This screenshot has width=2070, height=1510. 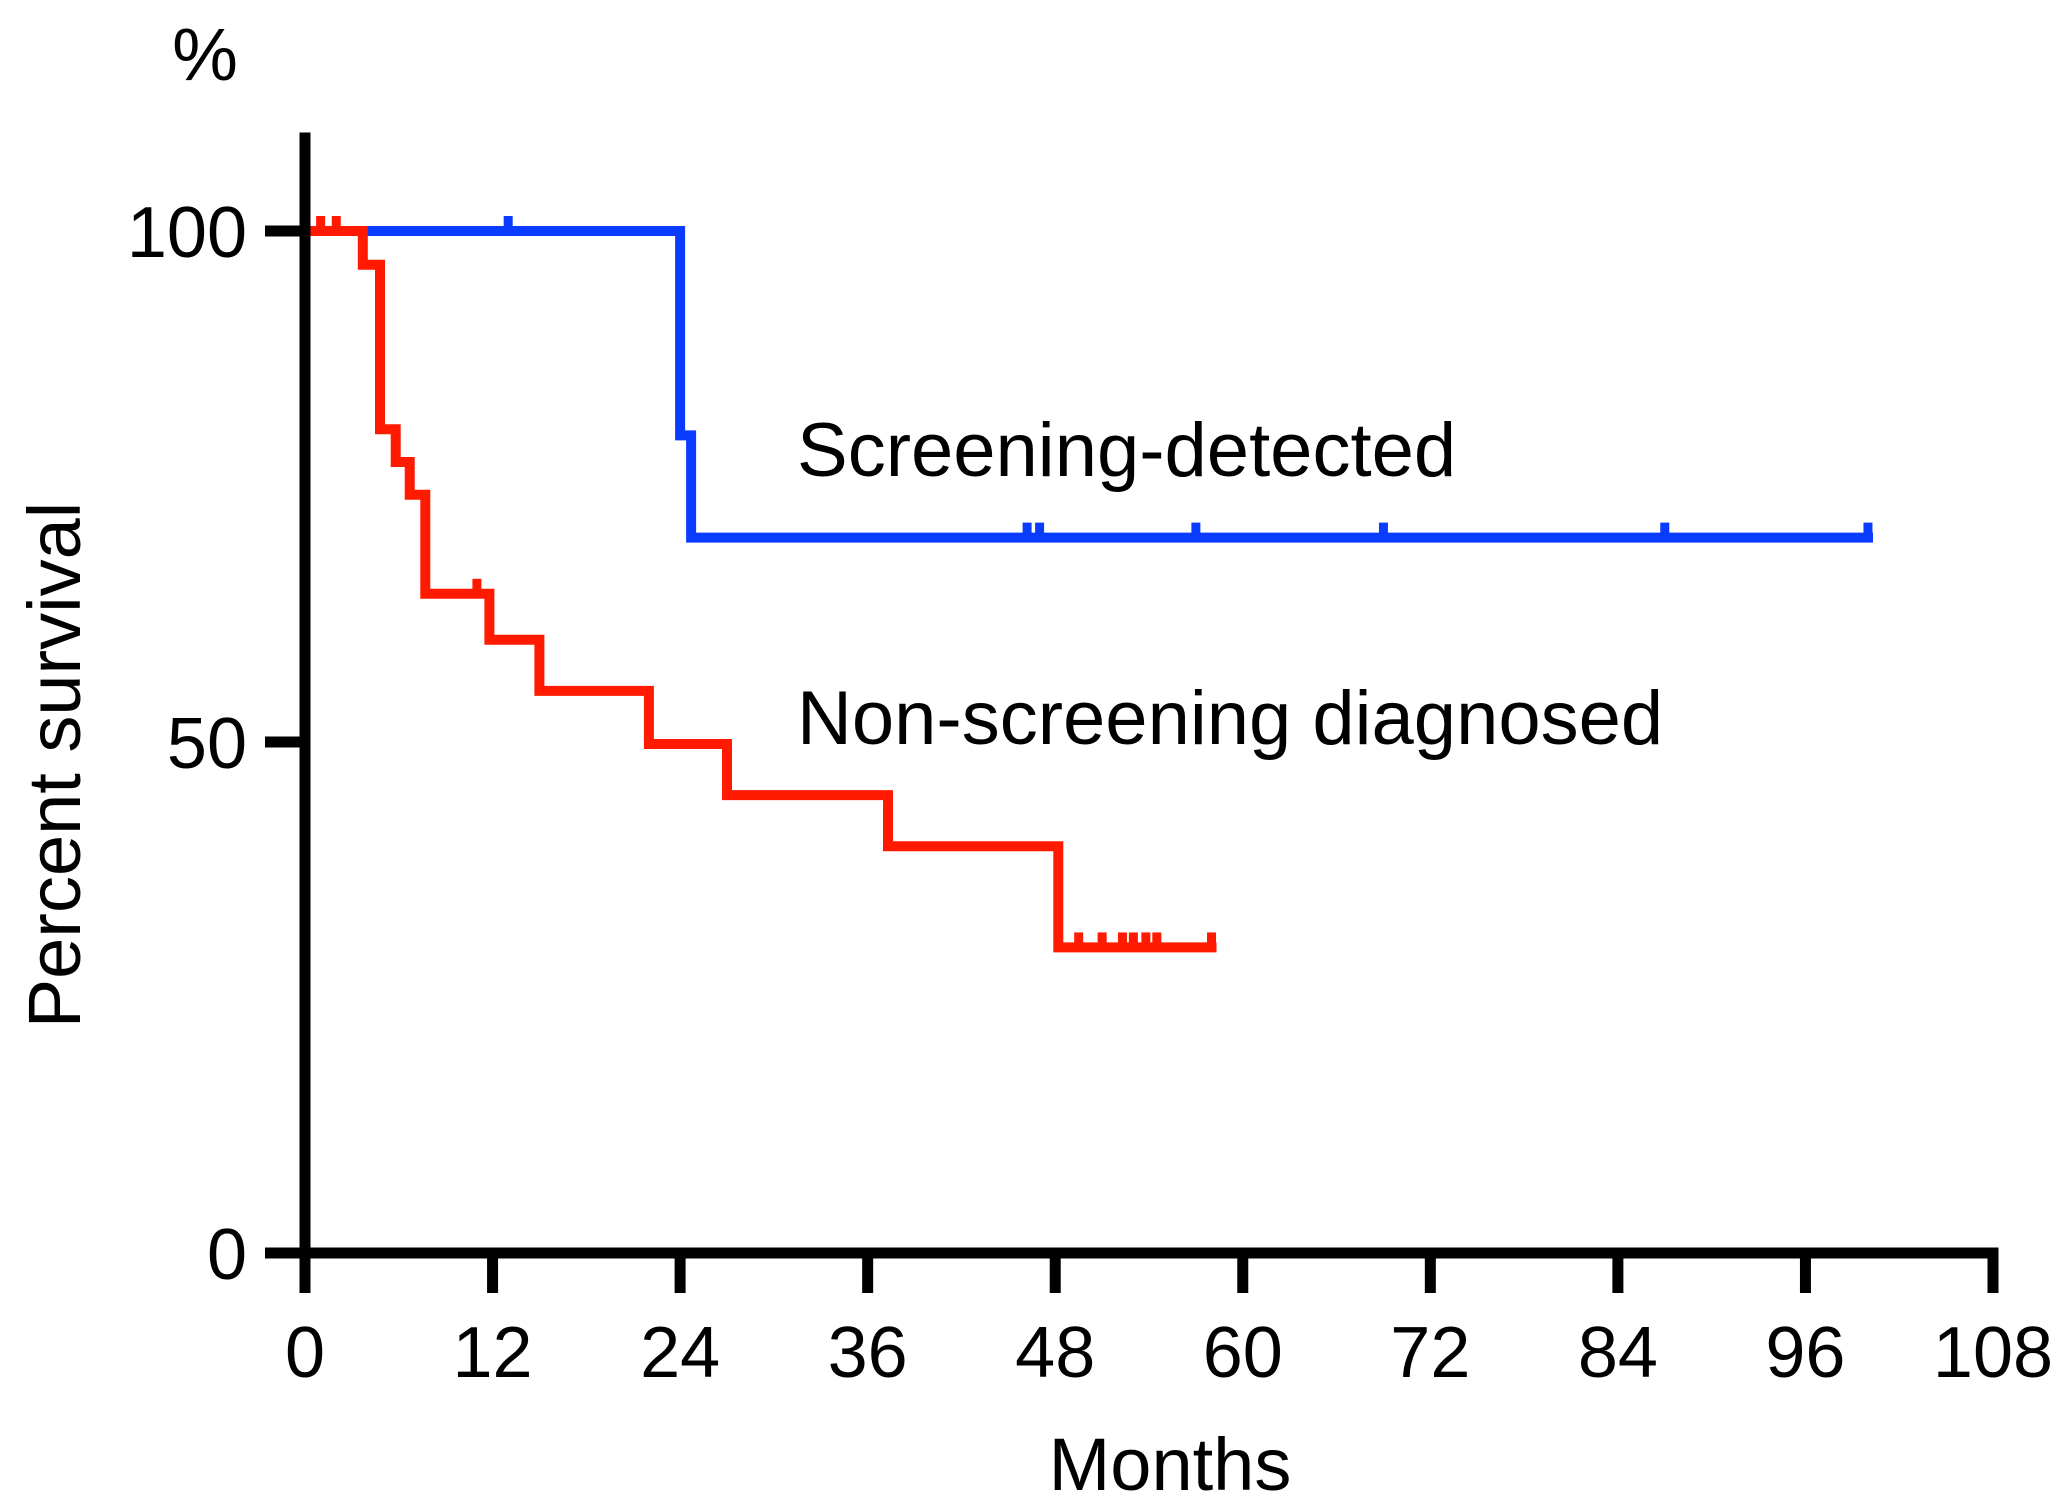 I want to click on x-axis-title: Months, so click(x=1170, y=1464).